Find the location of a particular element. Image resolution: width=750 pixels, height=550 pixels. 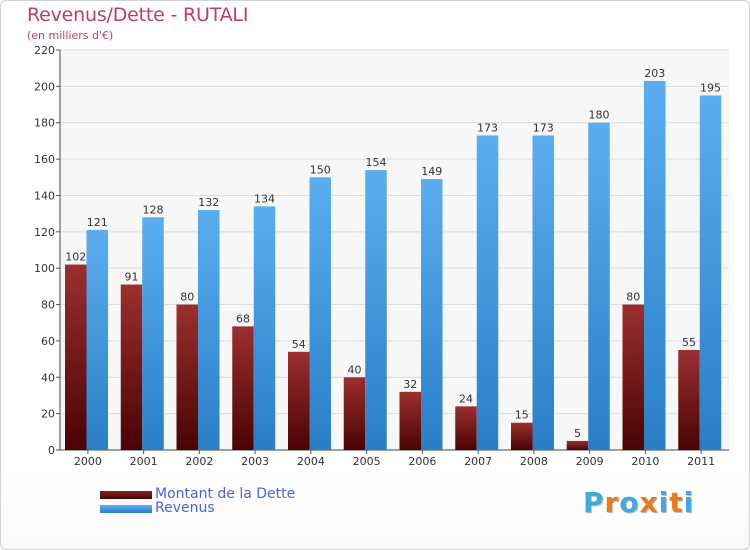

logo-letter: P is located at coordinates (594, 502).